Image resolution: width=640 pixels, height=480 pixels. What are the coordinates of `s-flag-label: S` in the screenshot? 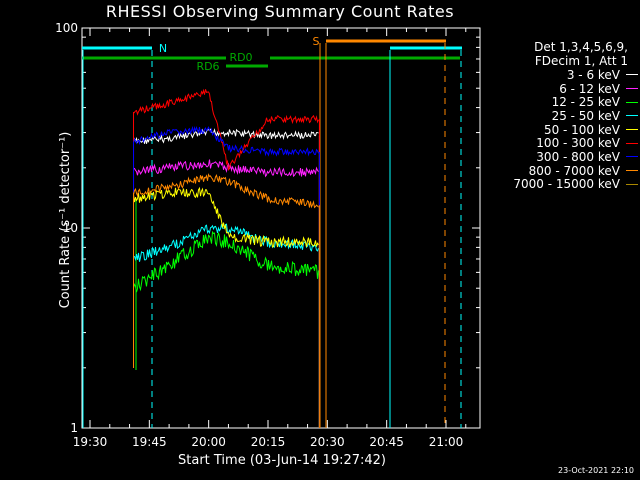 It's located at (316, 41).